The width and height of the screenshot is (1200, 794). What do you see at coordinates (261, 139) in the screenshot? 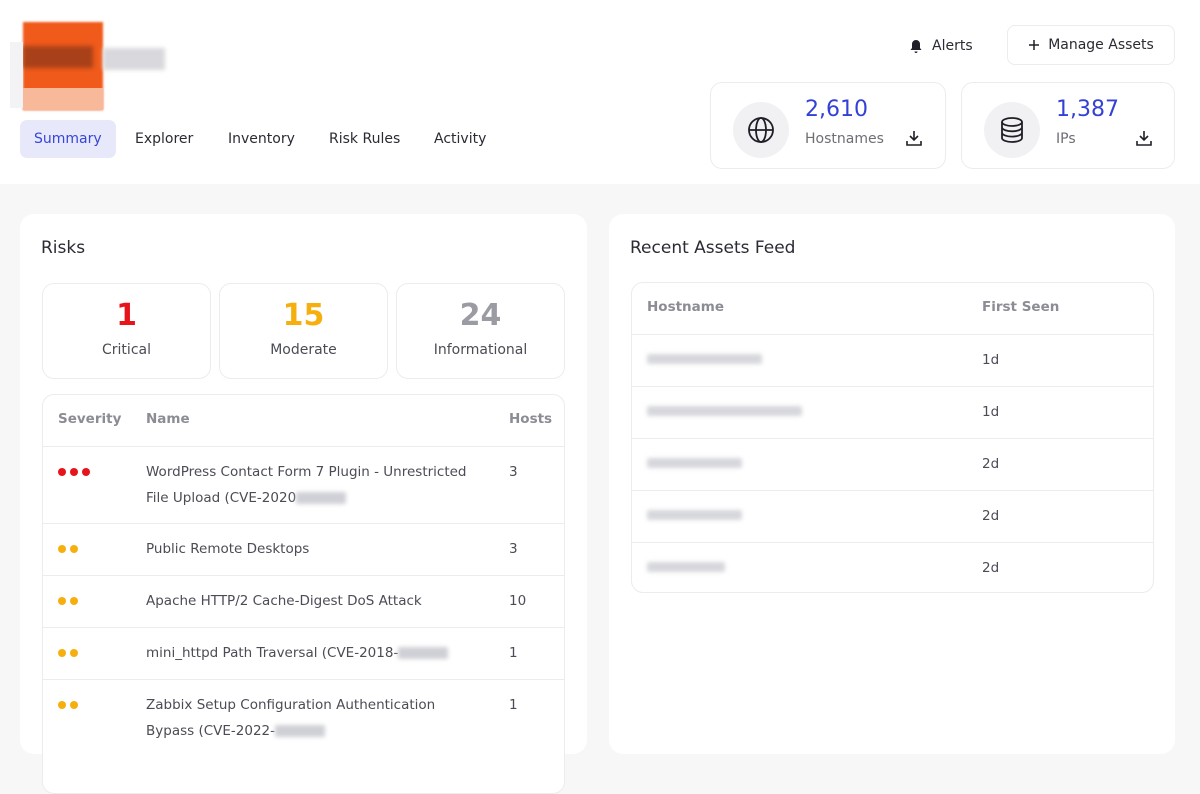
I see `nav-tab: Inventory` at bounding box center [261, 139].